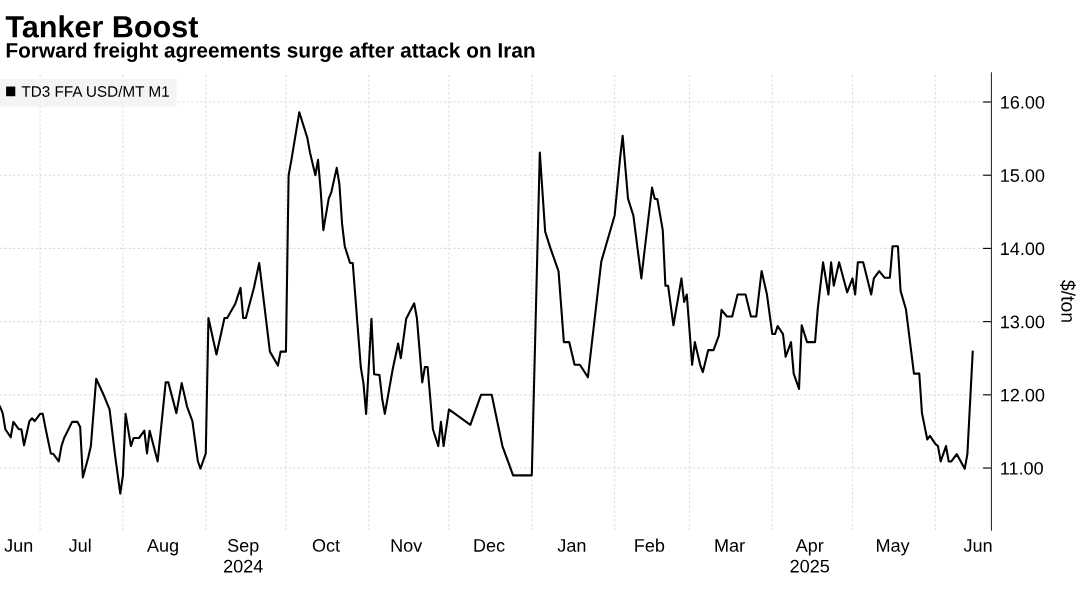 Image resolution: width=1080 pixels, height=606 pixels. I want to click on y-tick-label: 13.00, so click(1023, 322).